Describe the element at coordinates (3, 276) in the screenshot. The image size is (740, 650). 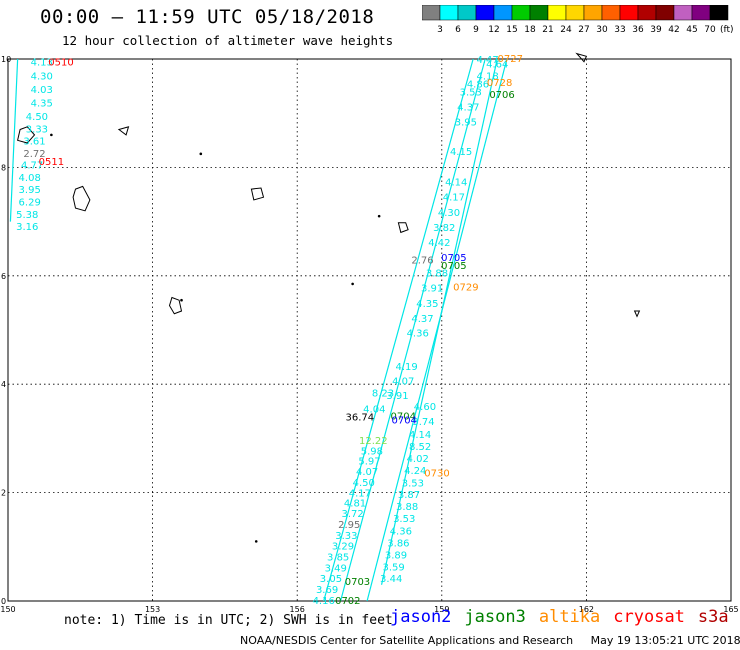
I see `y-tick-label: 6` at that location.